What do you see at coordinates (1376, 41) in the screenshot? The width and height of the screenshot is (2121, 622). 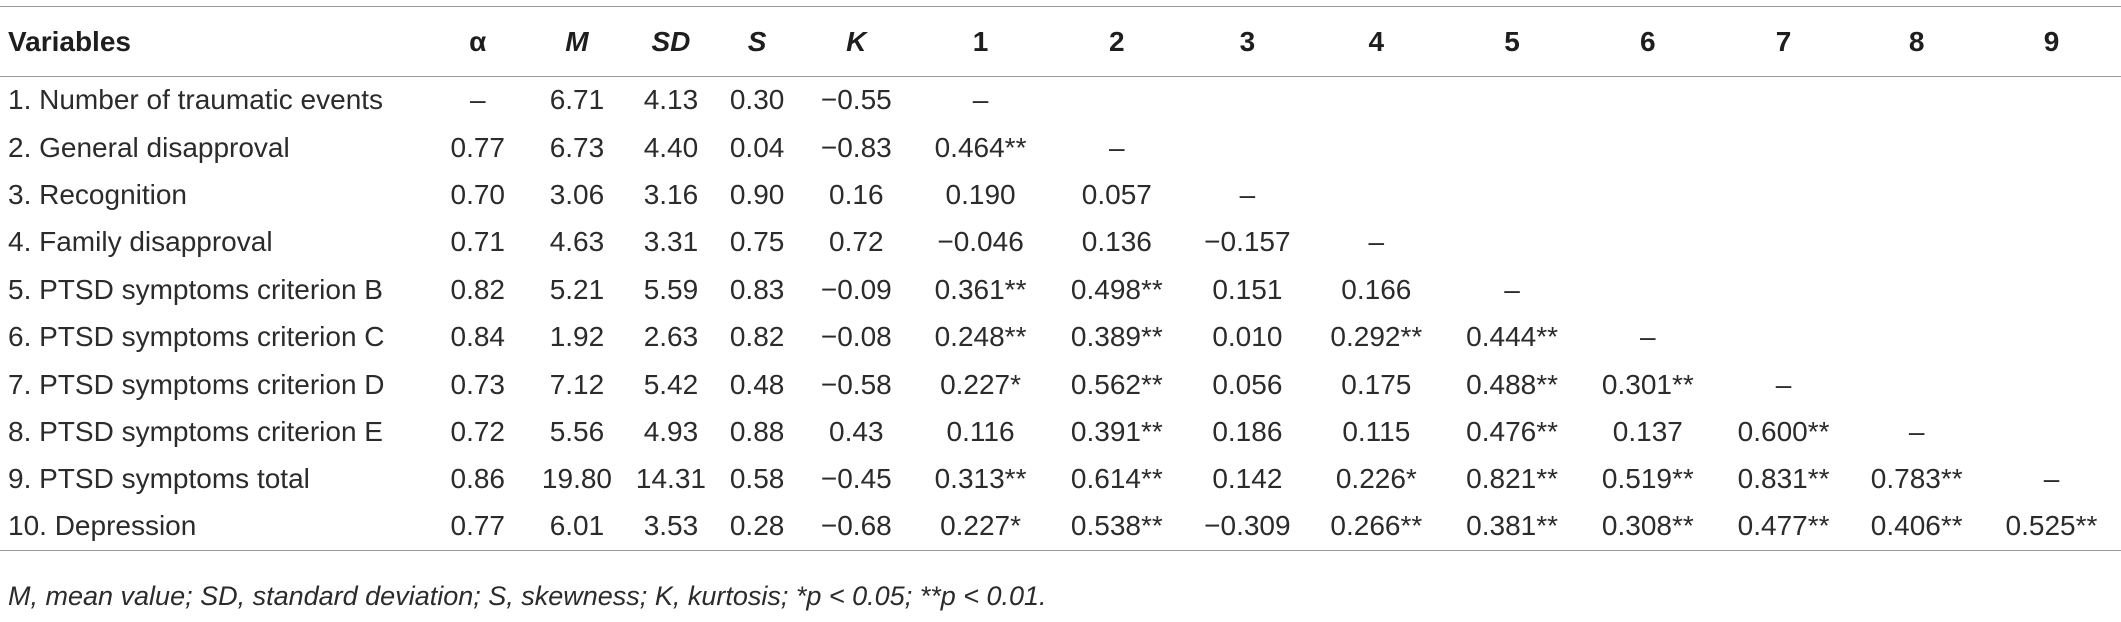 I see `header-col-4: 4` at bounding box center [1376, 41].